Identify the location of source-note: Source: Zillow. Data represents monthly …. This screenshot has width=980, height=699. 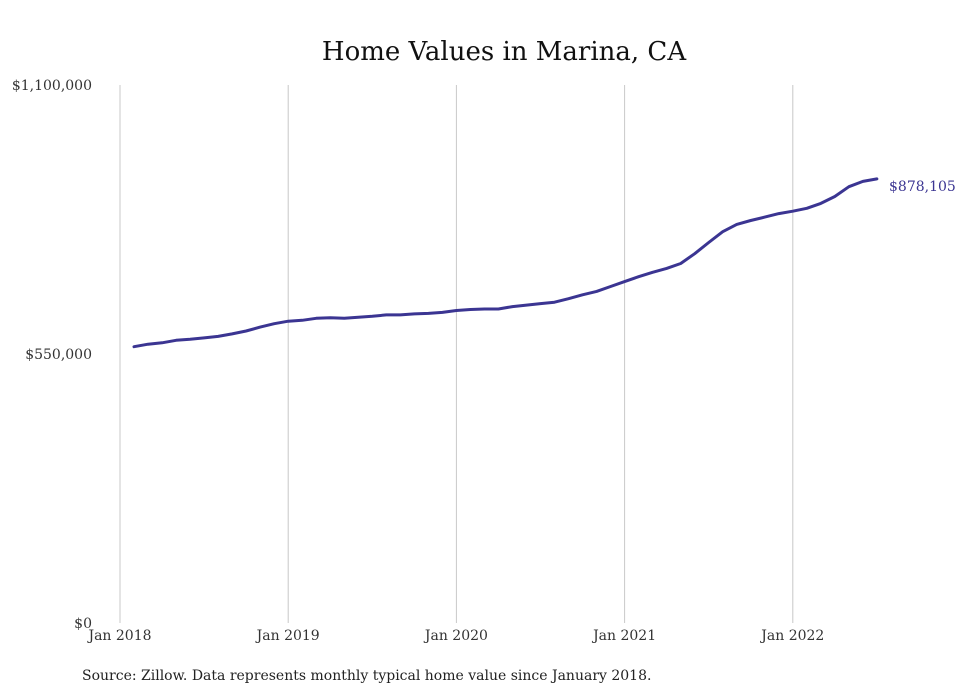
(367, 676).